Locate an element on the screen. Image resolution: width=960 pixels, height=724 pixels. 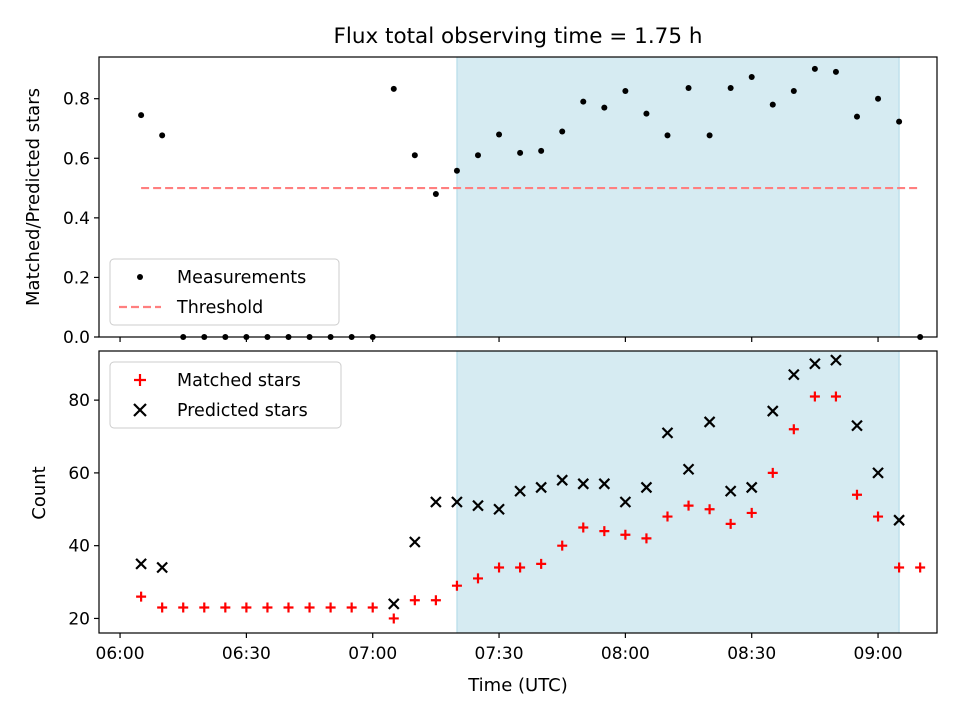
top-y-tick-label: 0.2 is located at coordinates (76, 278).